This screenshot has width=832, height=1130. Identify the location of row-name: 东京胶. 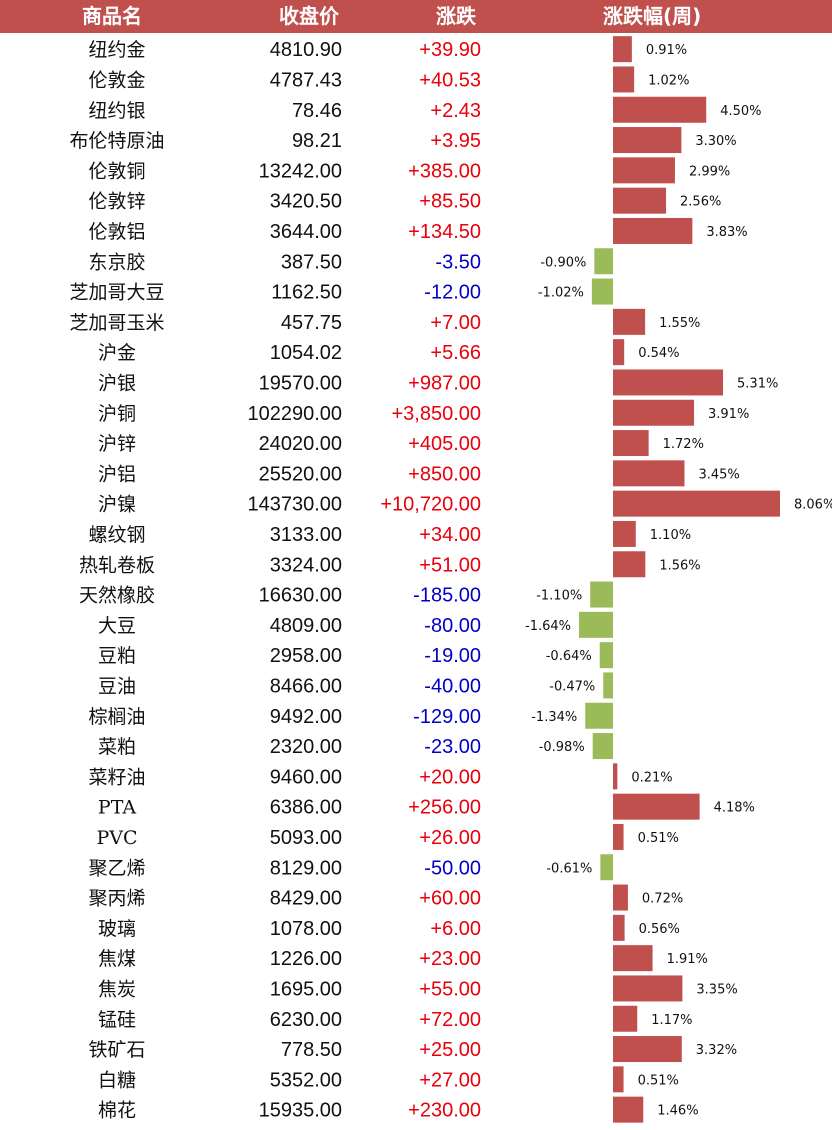
(116, 262).